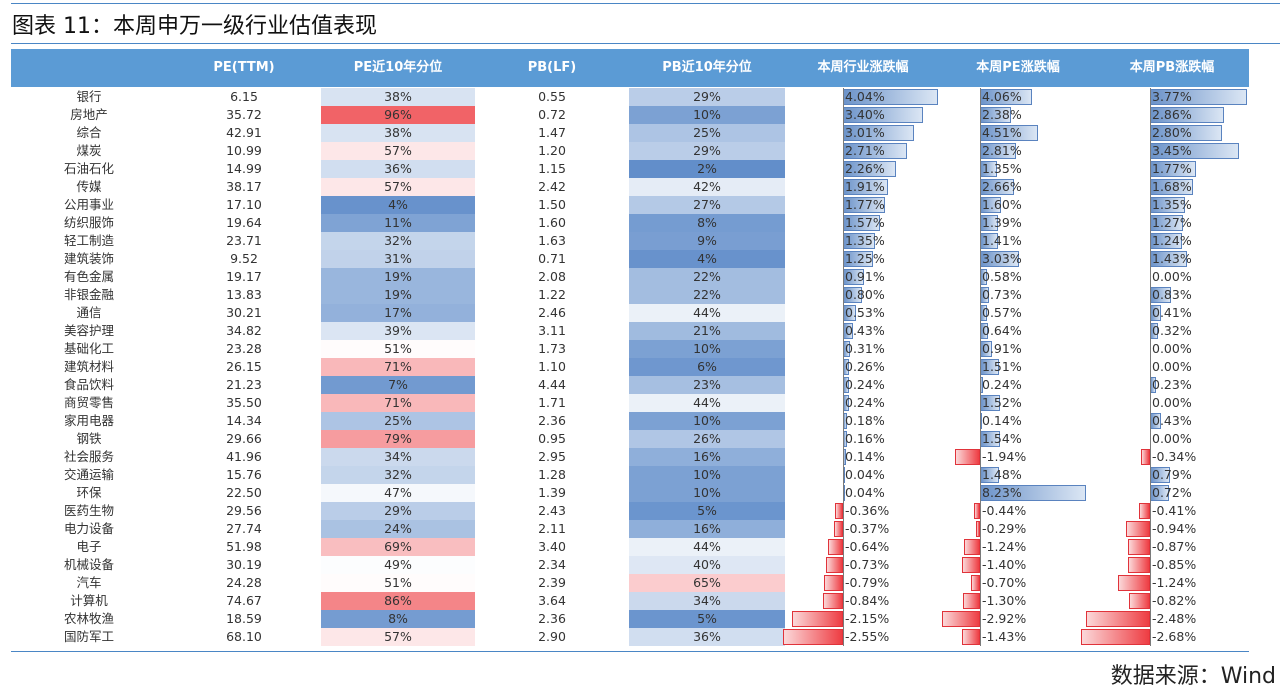  I want to click on pb-change-value: 3.77%, so click(1172, 96).